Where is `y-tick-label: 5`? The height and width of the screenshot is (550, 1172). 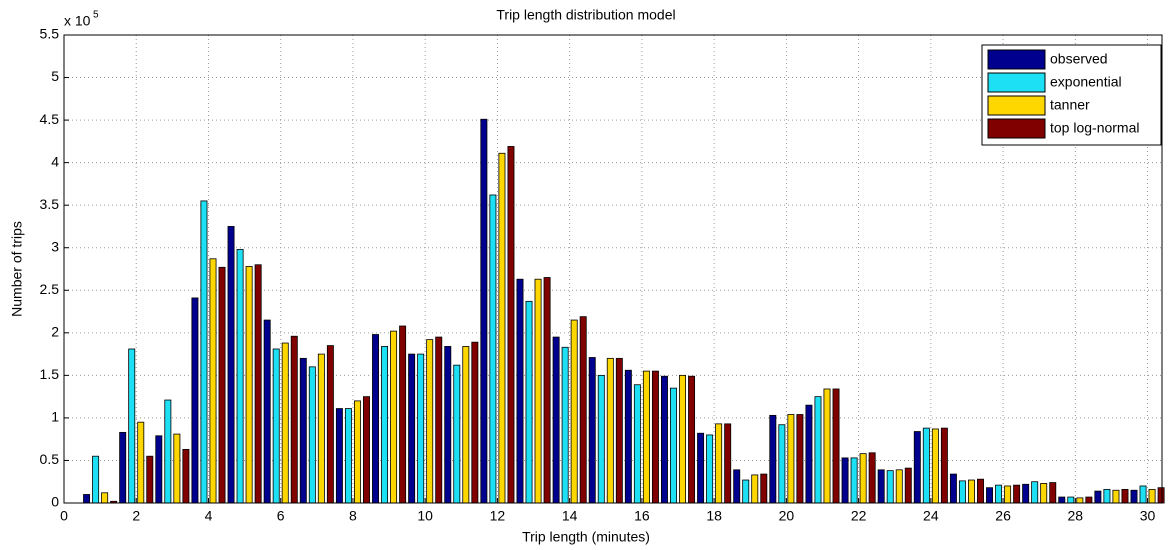
y-tick-label: 5 is located at coordinates (55, 76).